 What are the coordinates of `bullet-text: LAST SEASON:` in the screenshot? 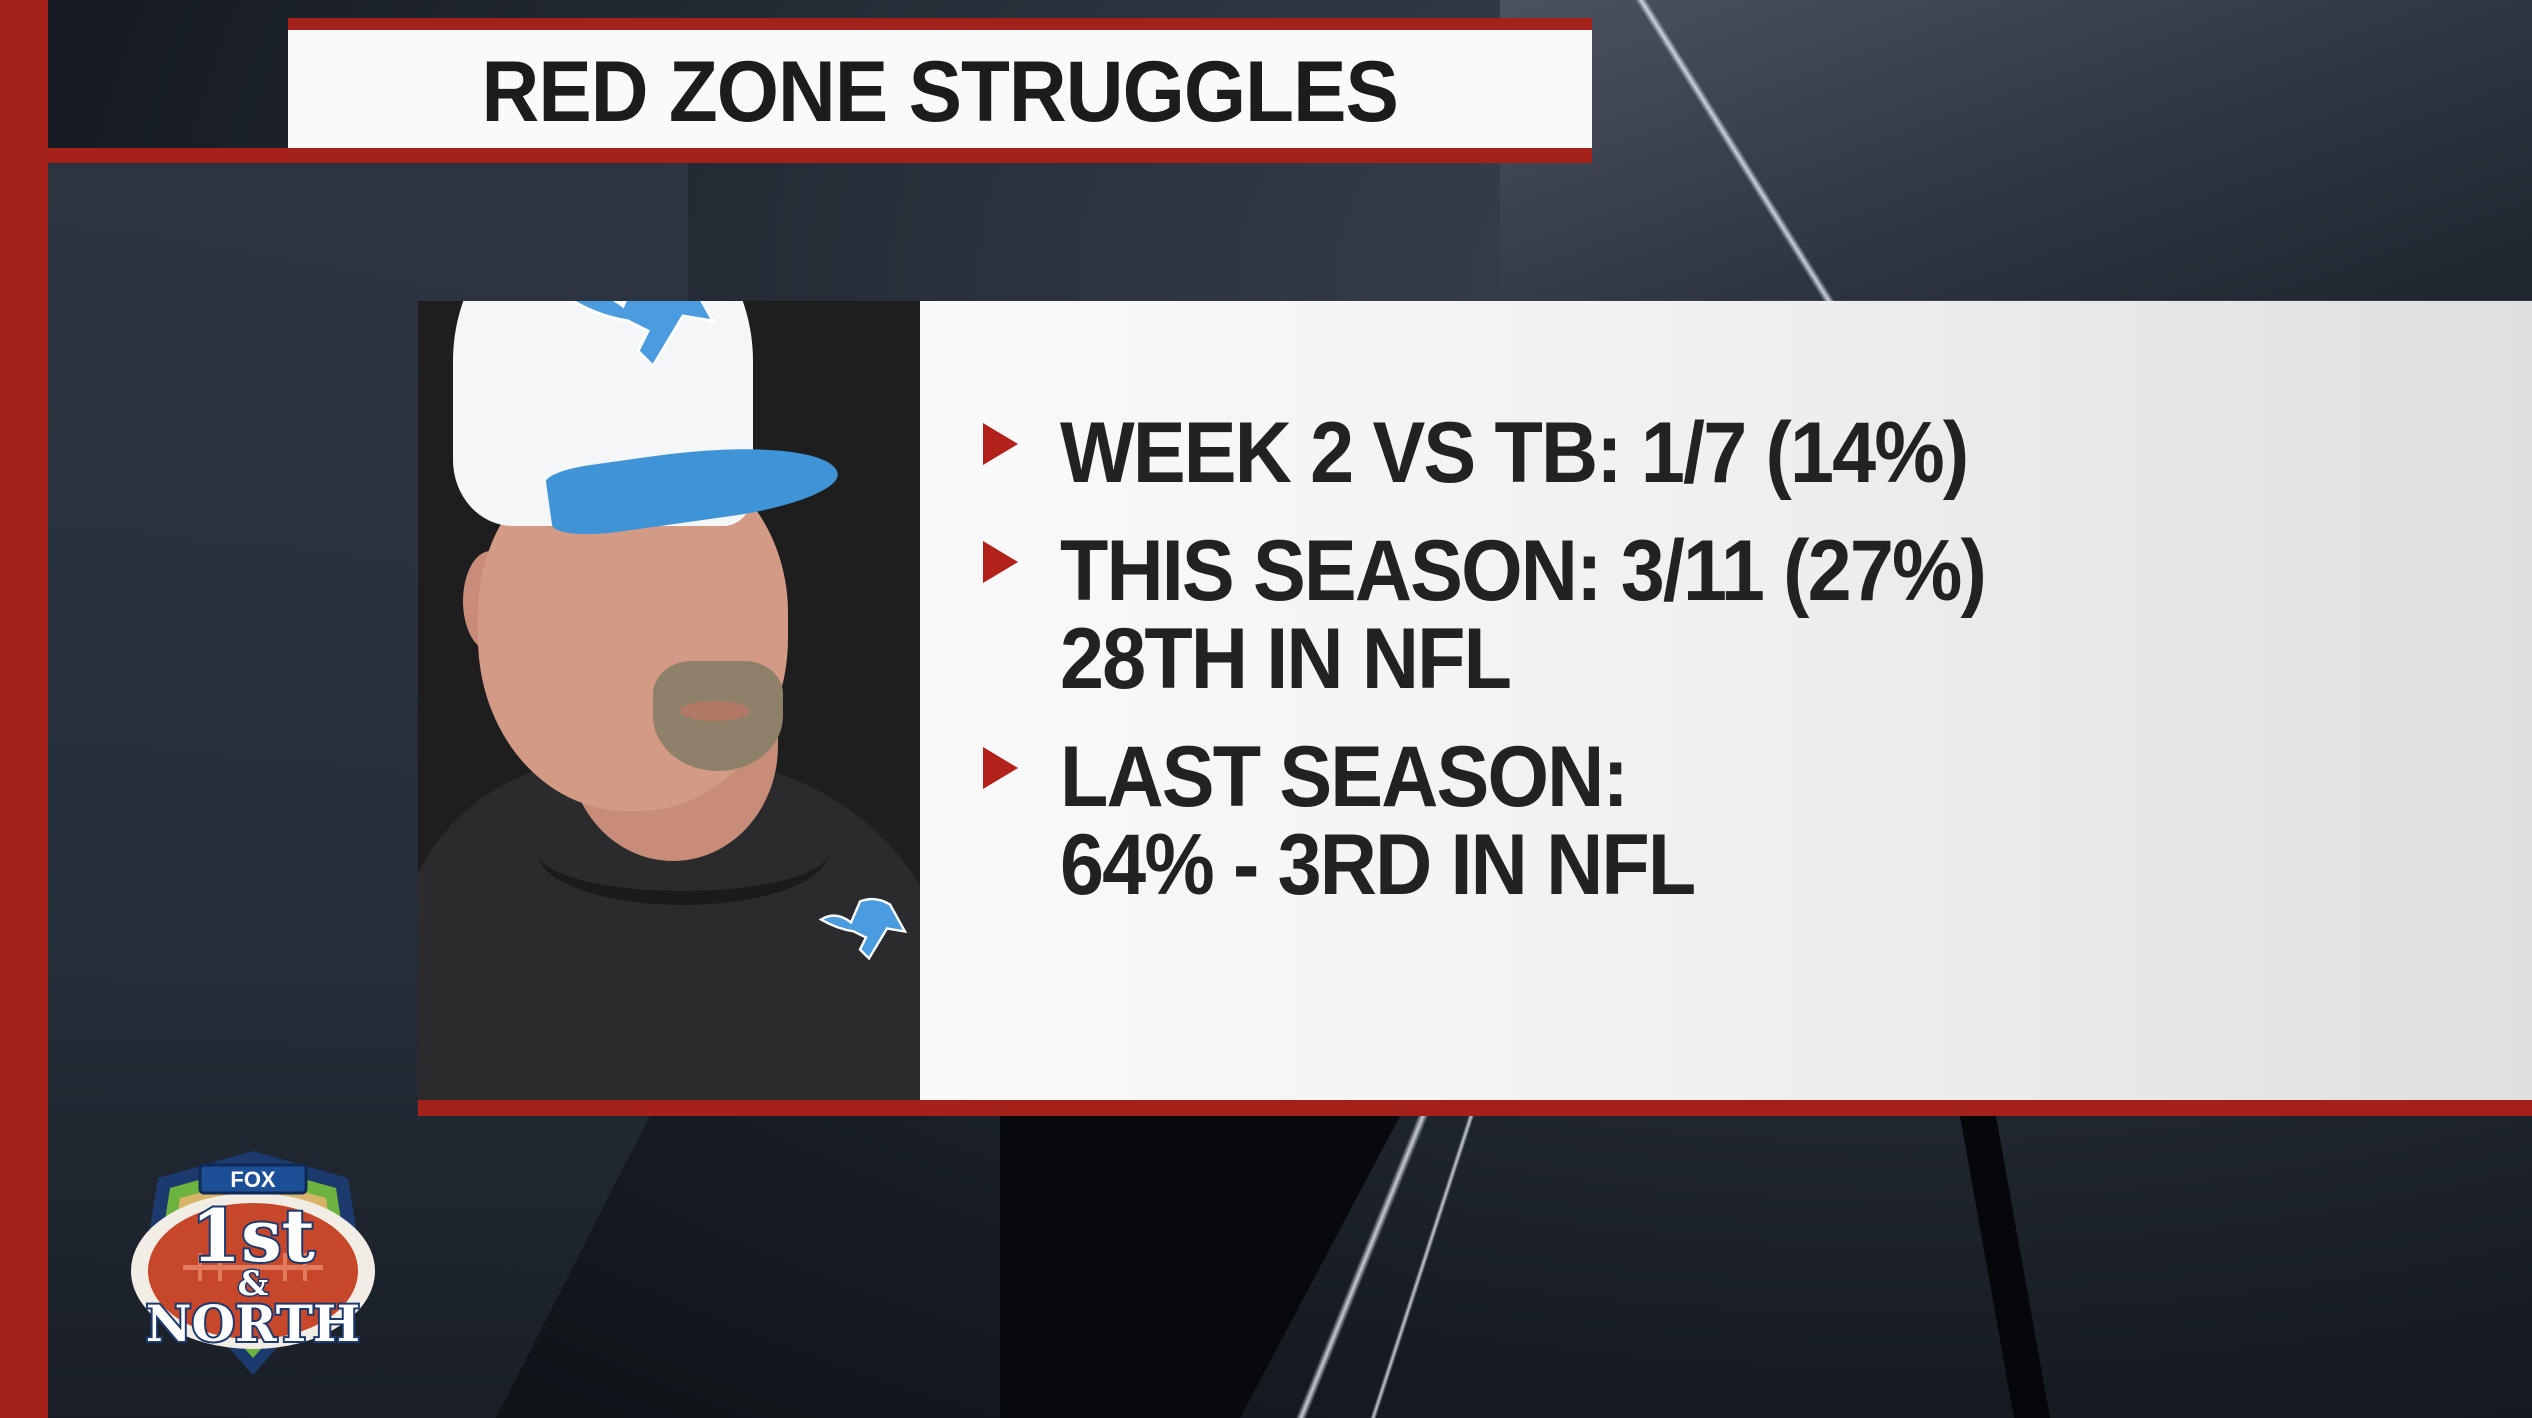 It's located at (1344, 777).